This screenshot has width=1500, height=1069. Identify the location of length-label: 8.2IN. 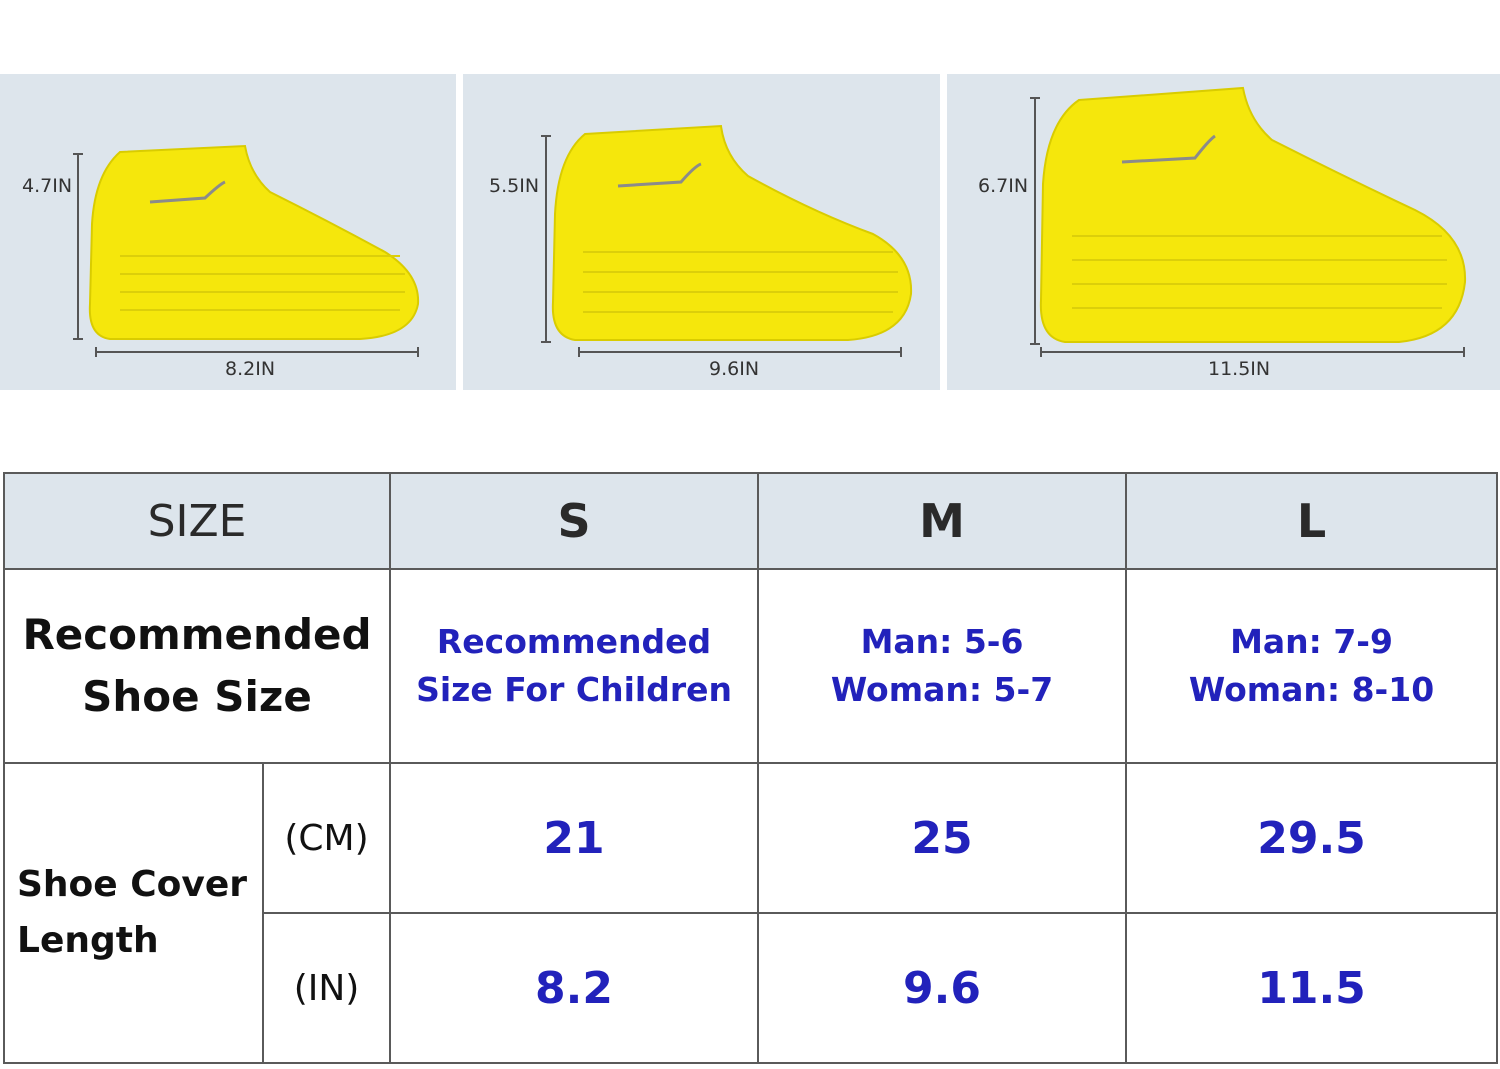
(250, 369).